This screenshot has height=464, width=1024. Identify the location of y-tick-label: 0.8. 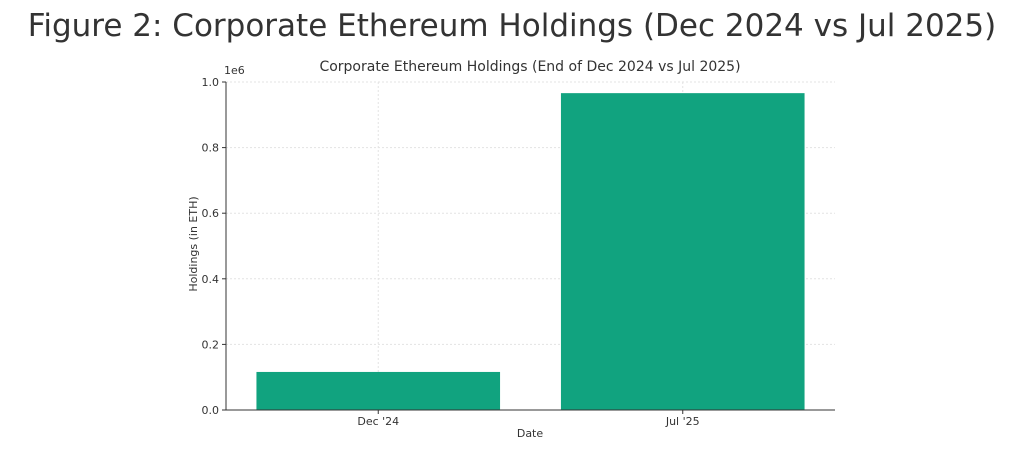
(211, 148).